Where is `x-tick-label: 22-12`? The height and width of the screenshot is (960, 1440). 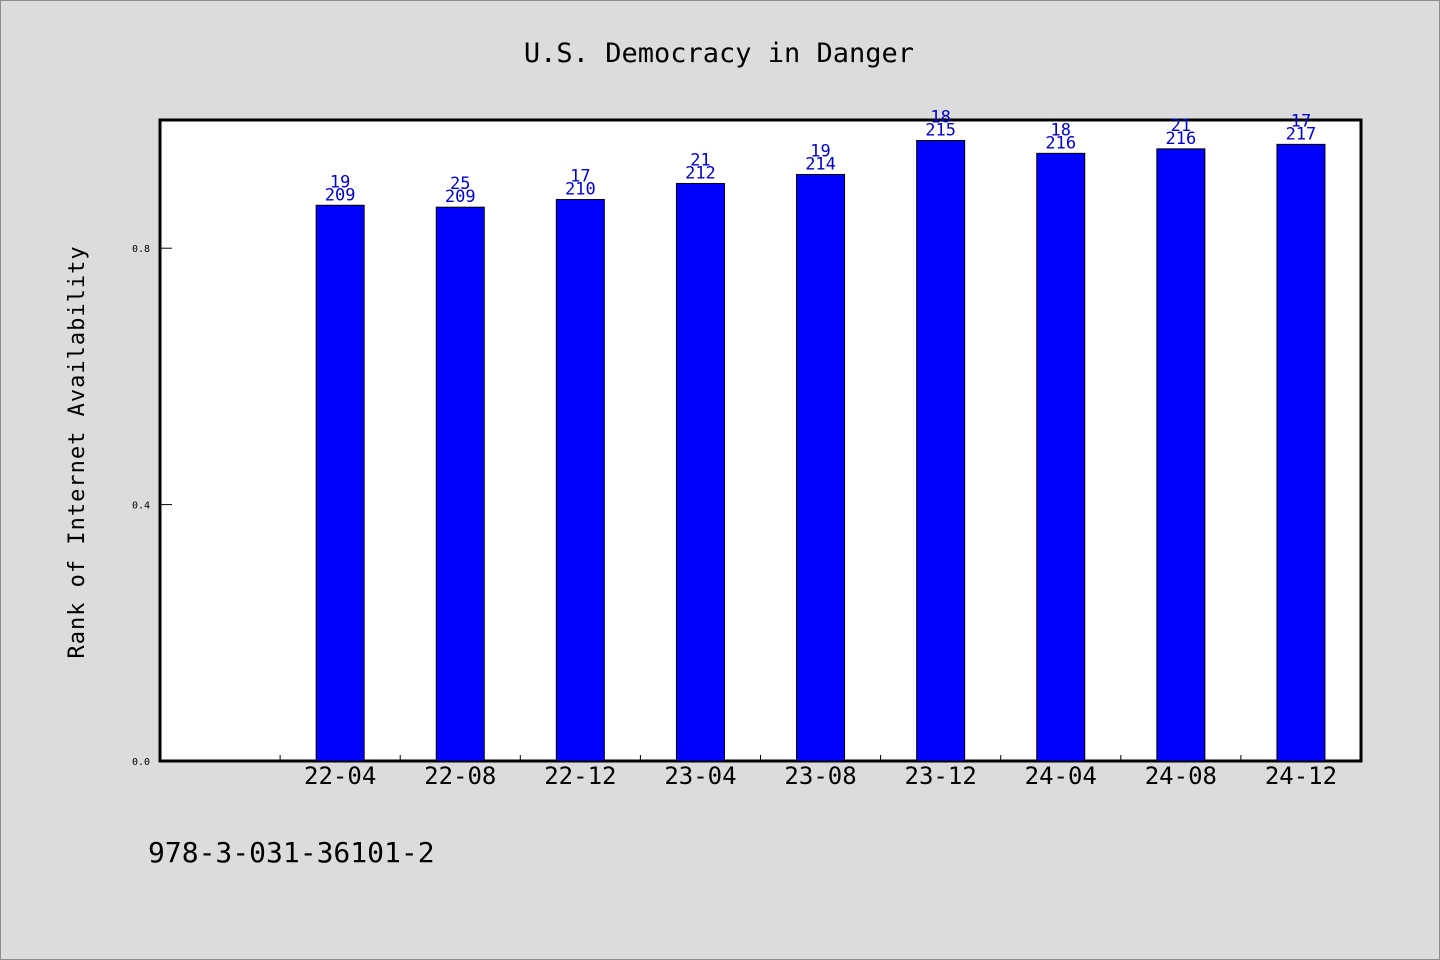
x-tick-label: 22-12 is located at coordinates (580, 776).